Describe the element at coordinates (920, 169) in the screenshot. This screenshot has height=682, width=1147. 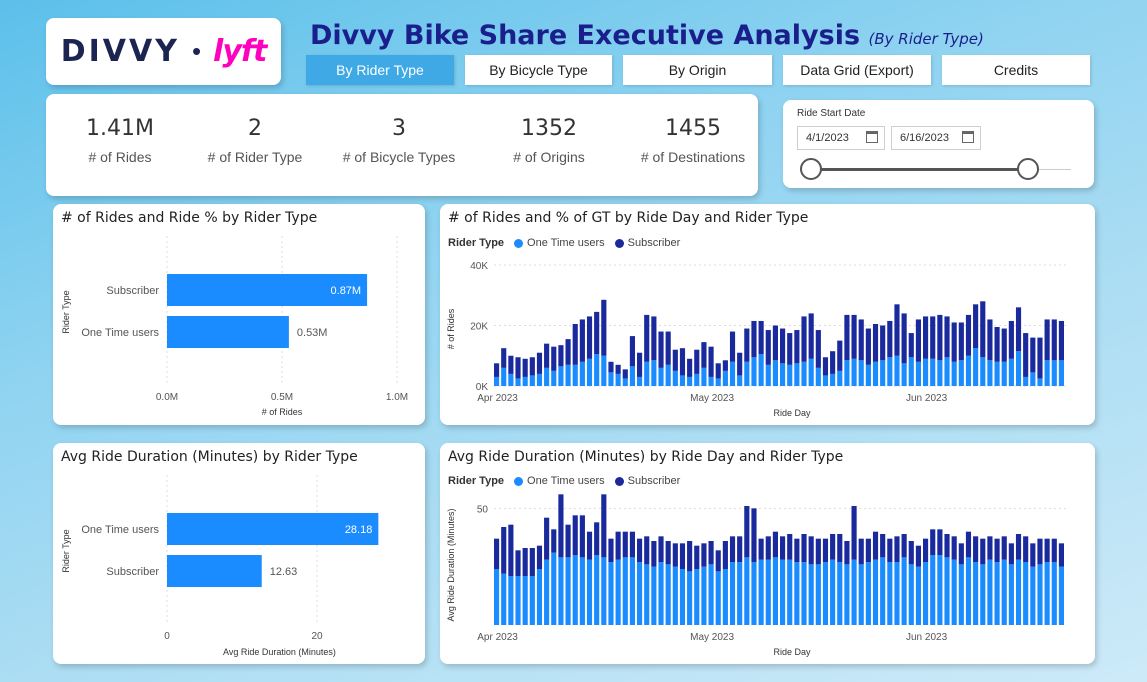
I see `date-slider-track` at that location.